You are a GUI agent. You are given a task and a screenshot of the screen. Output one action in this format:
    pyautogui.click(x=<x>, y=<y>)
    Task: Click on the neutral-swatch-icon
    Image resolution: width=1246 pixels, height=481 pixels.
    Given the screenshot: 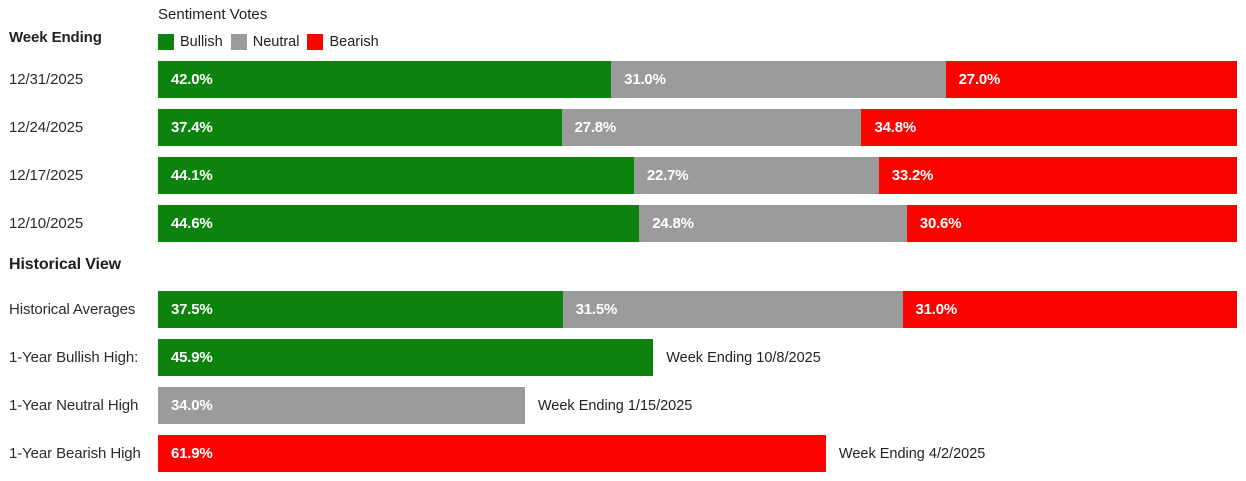 What is the action you would take?
    pyautogui.click(x=238, y=41)
    